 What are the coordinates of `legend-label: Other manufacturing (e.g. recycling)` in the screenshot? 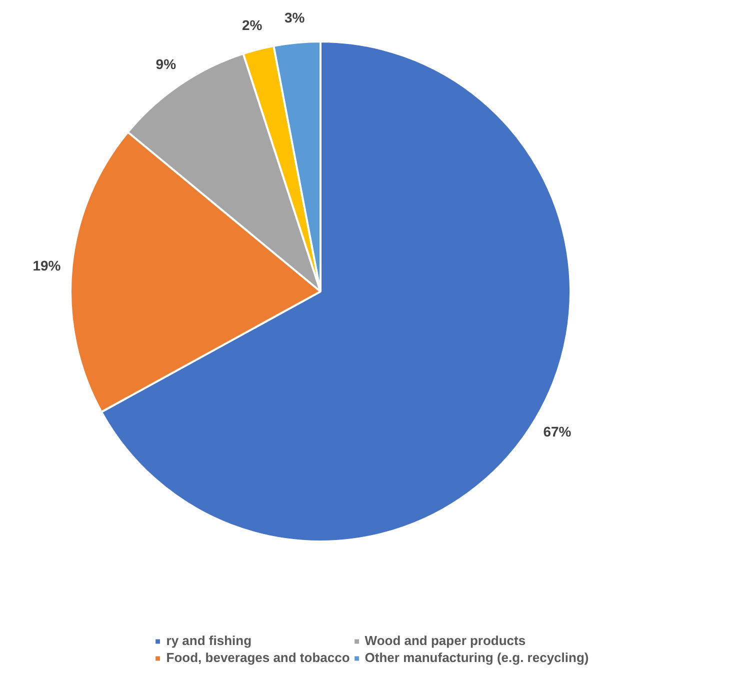 It's located at (476, 657).